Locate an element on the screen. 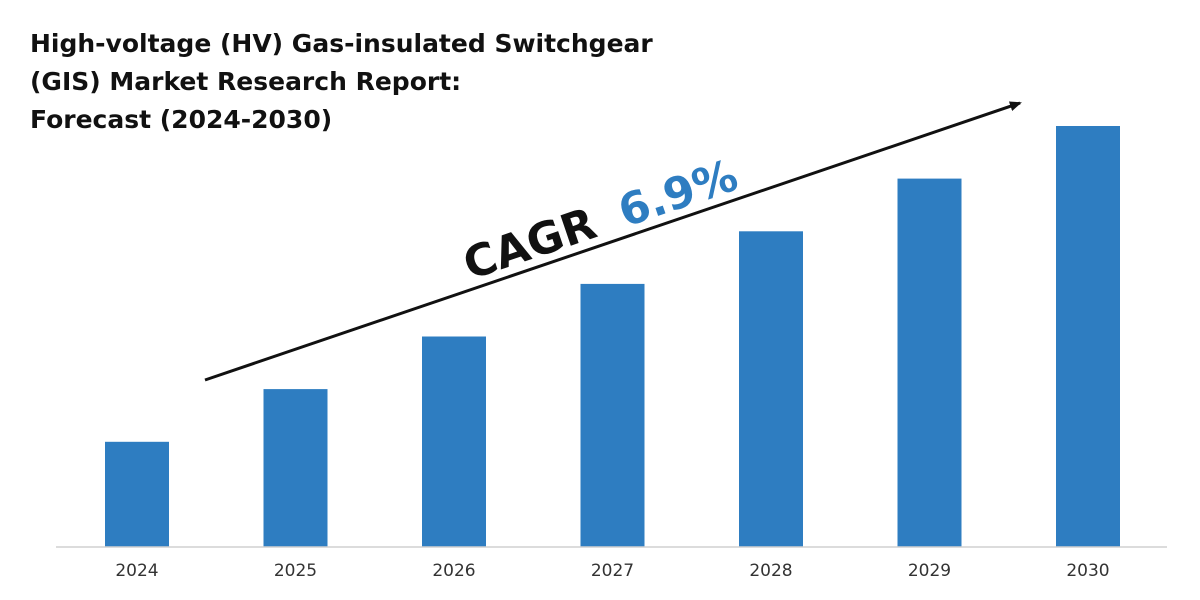 Image resolution: width=1200 pixels, height=600 pixels. chart-title-line-2: (GIS) Market Research Report: is located at coordinates (245, 81).